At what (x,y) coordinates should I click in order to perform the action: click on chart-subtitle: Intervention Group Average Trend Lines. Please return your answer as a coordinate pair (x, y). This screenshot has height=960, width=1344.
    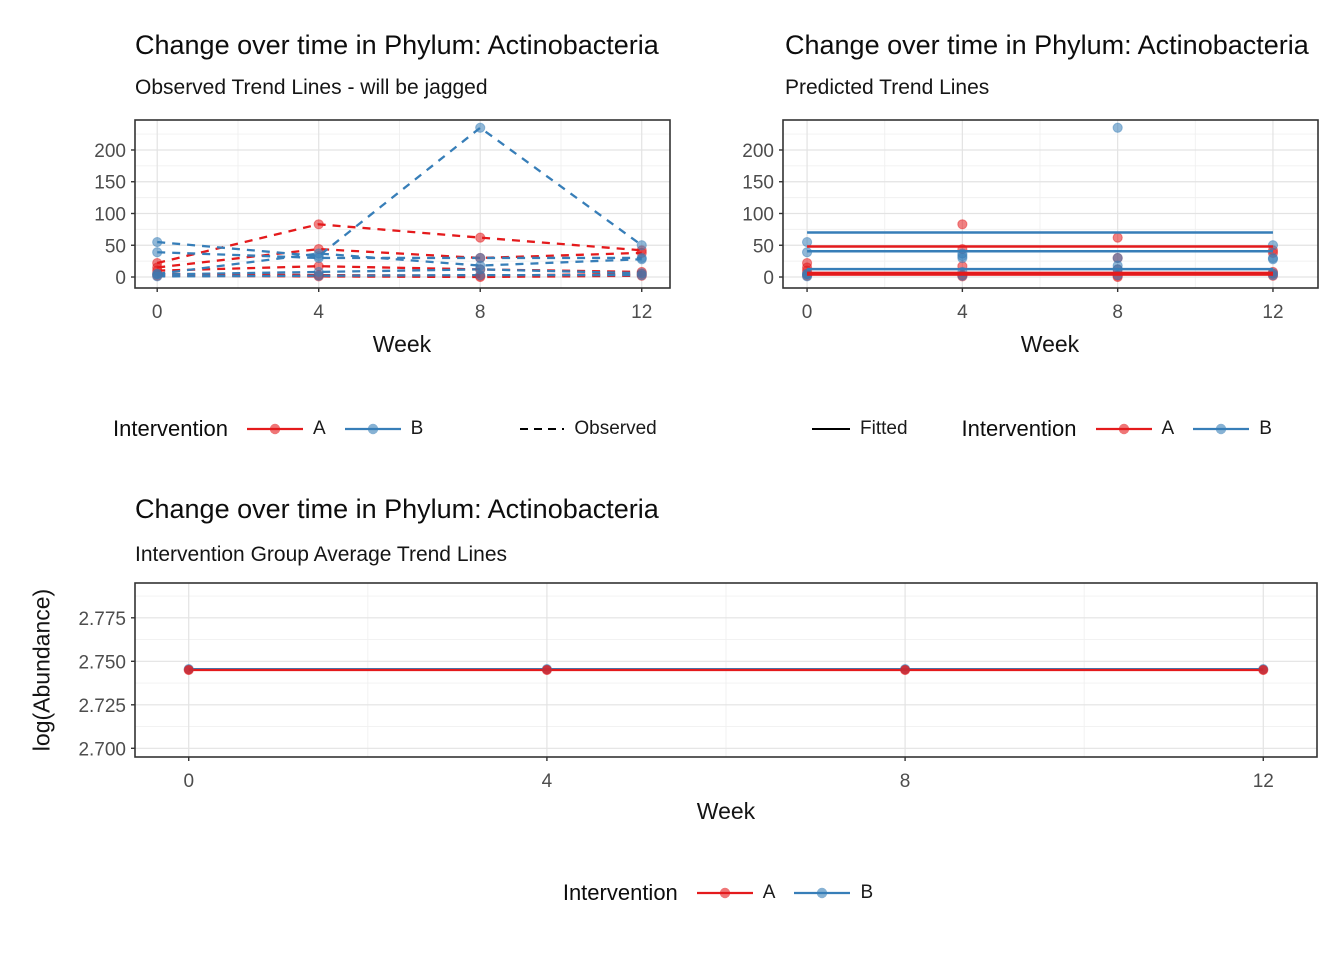
    Looking at the image, I should click on (321, 554).